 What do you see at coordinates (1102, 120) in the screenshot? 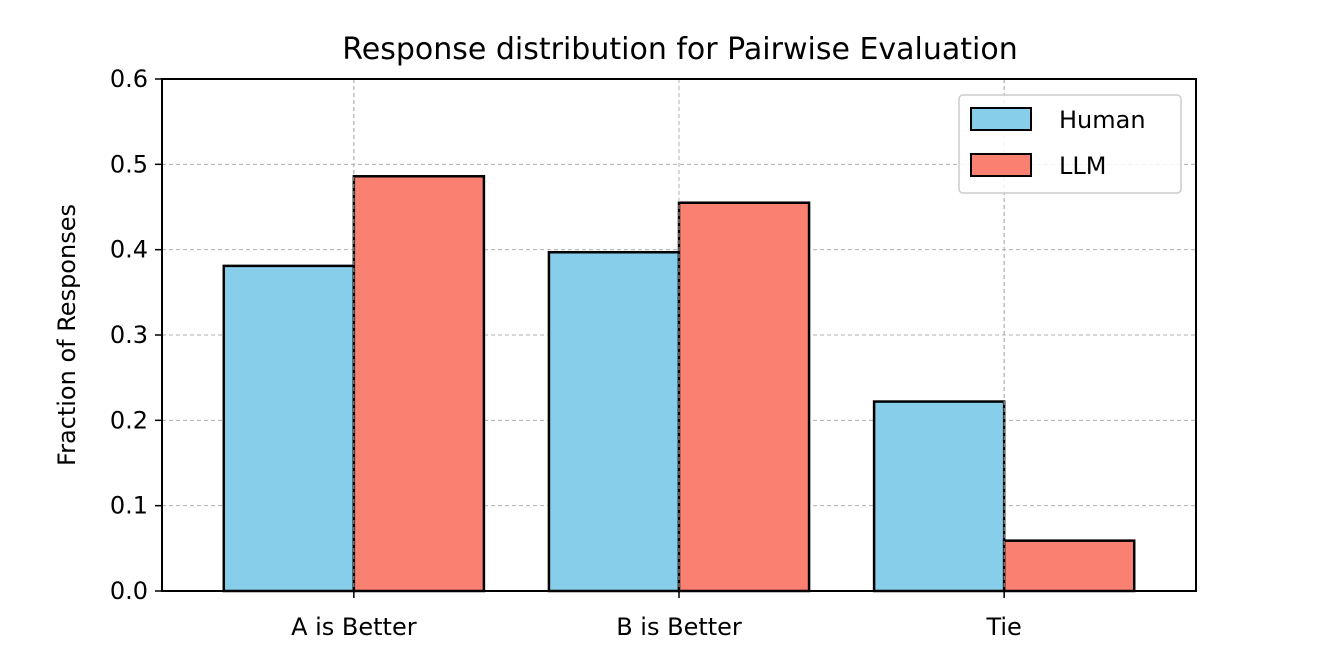
I see `legend-label-human: Human` at bounding box center [1102, 120].